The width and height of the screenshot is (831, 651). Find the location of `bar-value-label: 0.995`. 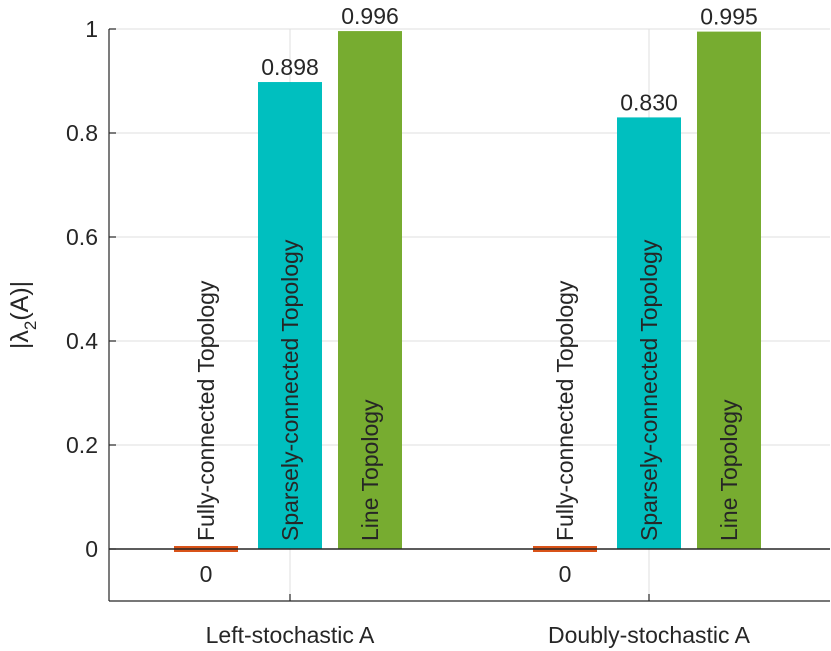

bar-value-label: 0.995 is located at coordinates (729, 17).